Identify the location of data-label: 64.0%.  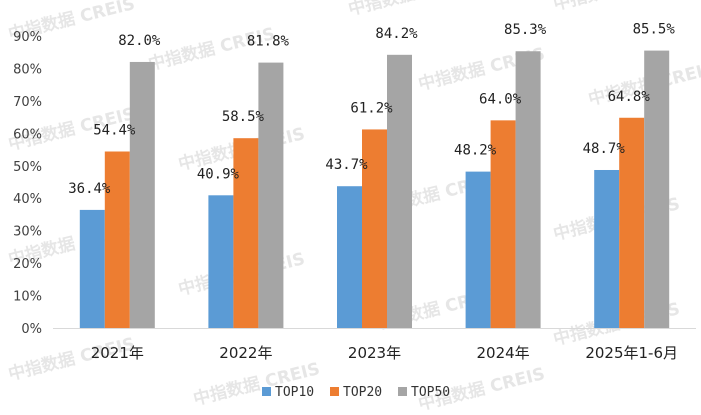
(500, 99).